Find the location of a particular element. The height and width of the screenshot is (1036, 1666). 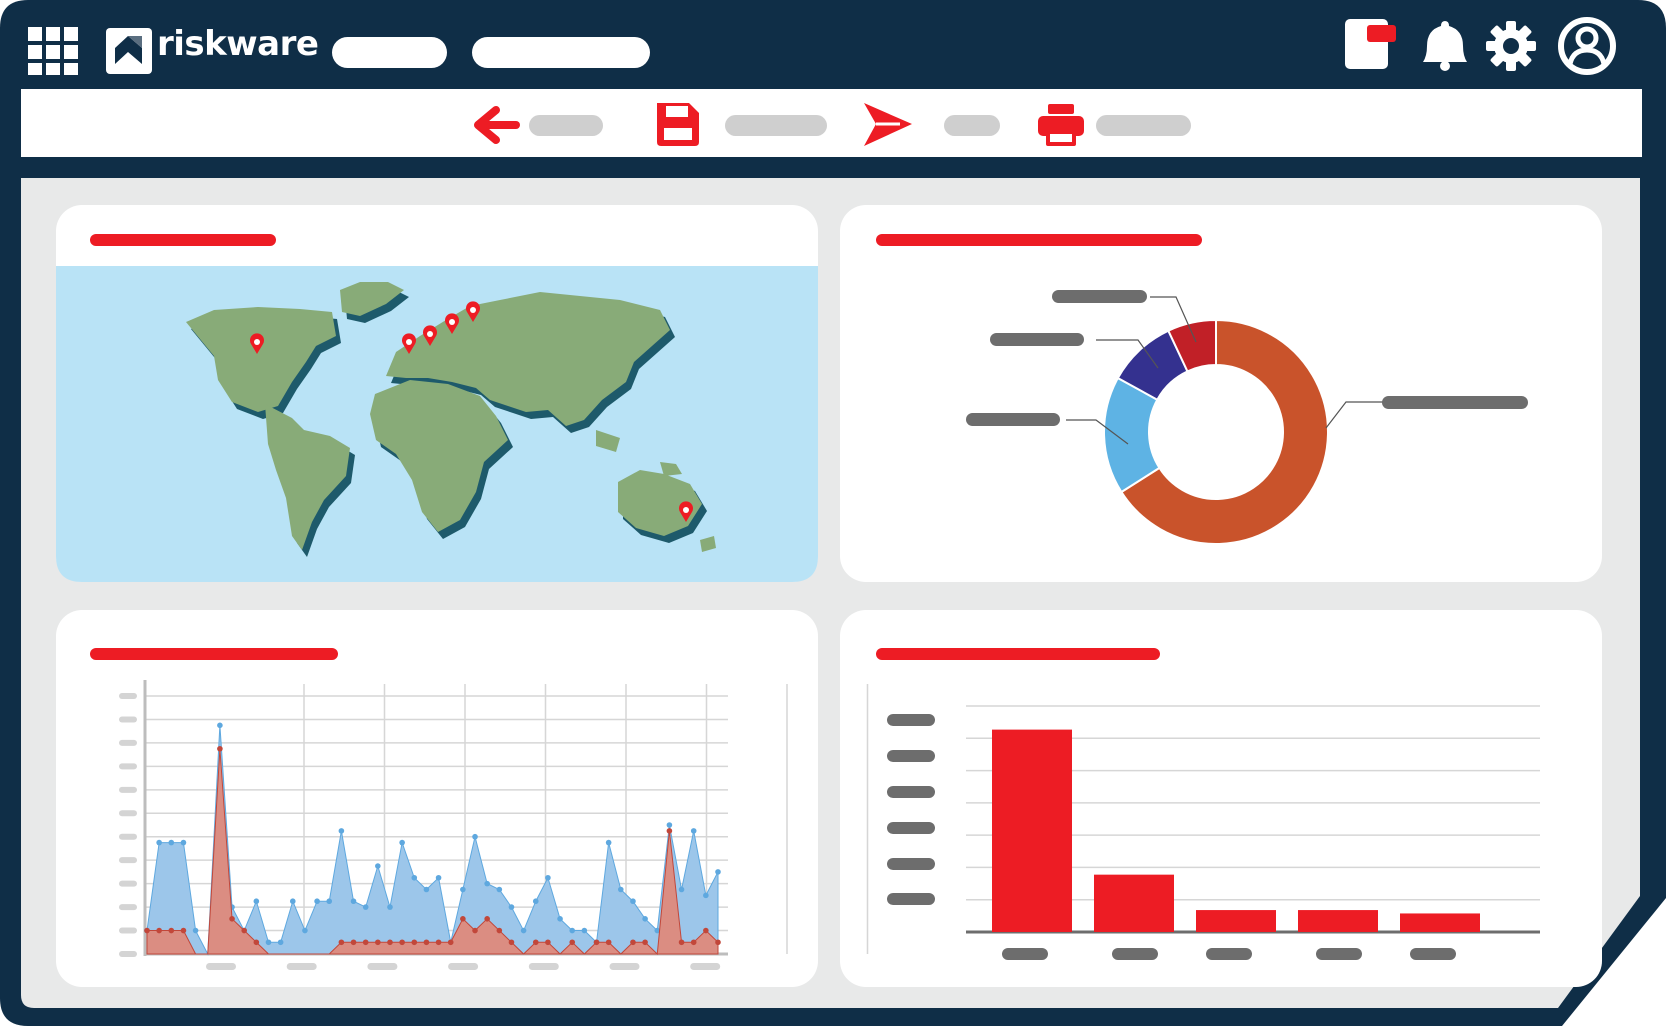

floppy-disk-icon is located at coordinates (678, 124).